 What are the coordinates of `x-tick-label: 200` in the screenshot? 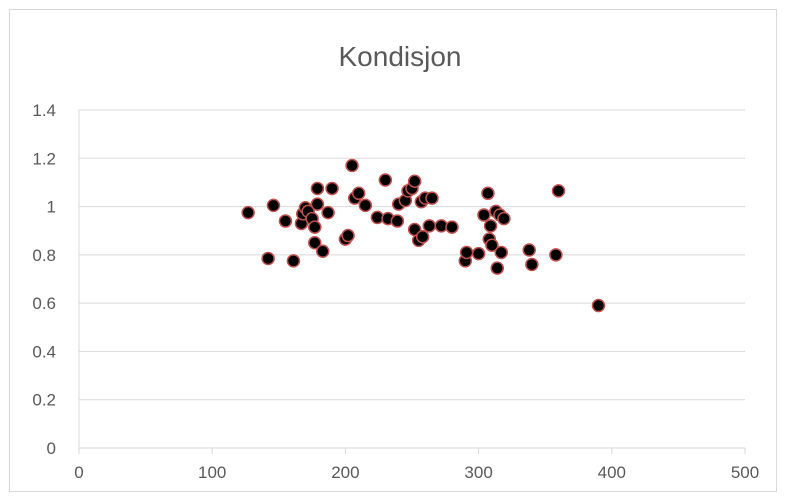 It's located at (345, 472).